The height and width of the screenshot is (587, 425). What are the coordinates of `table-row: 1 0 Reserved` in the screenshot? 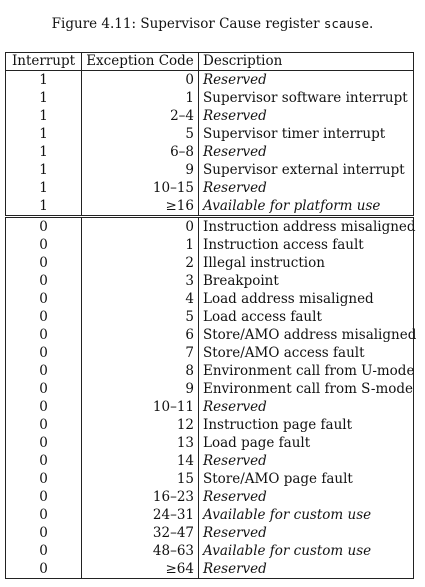 It's located at (209, 79).